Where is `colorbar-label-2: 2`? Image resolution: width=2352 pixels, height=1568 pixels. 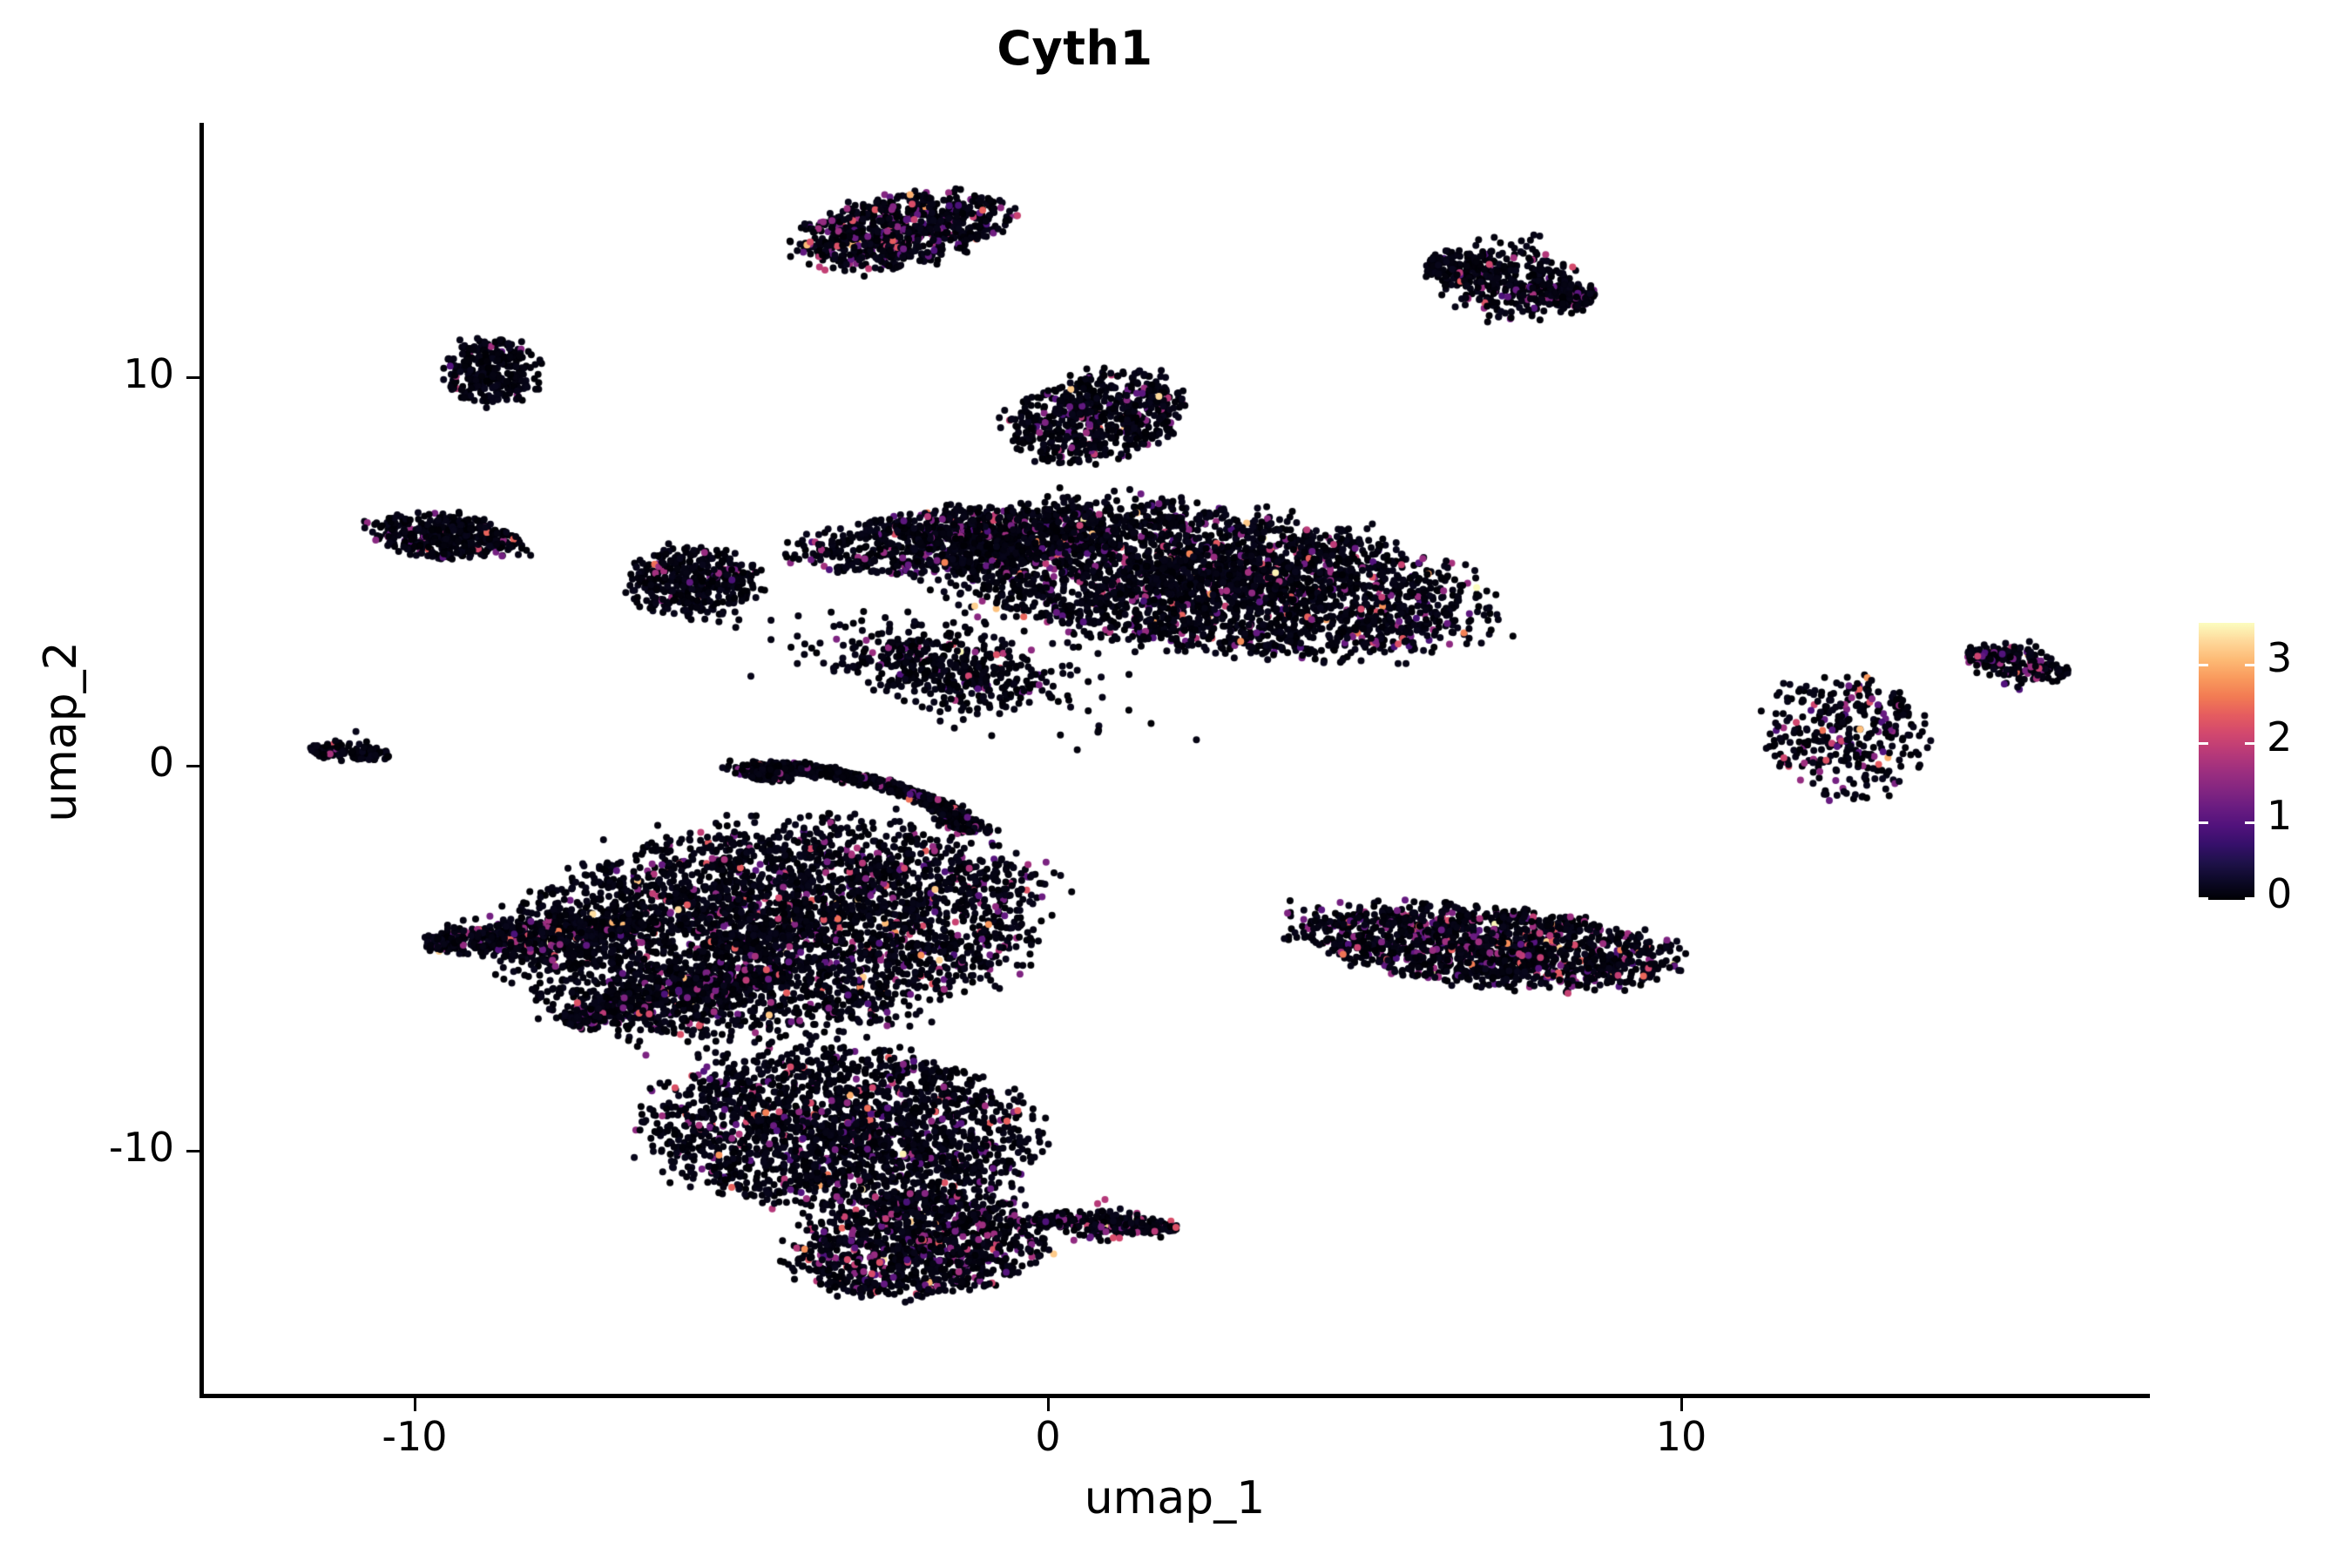 colorbar-label-2: 2 is located at coordinates (2280, 736).